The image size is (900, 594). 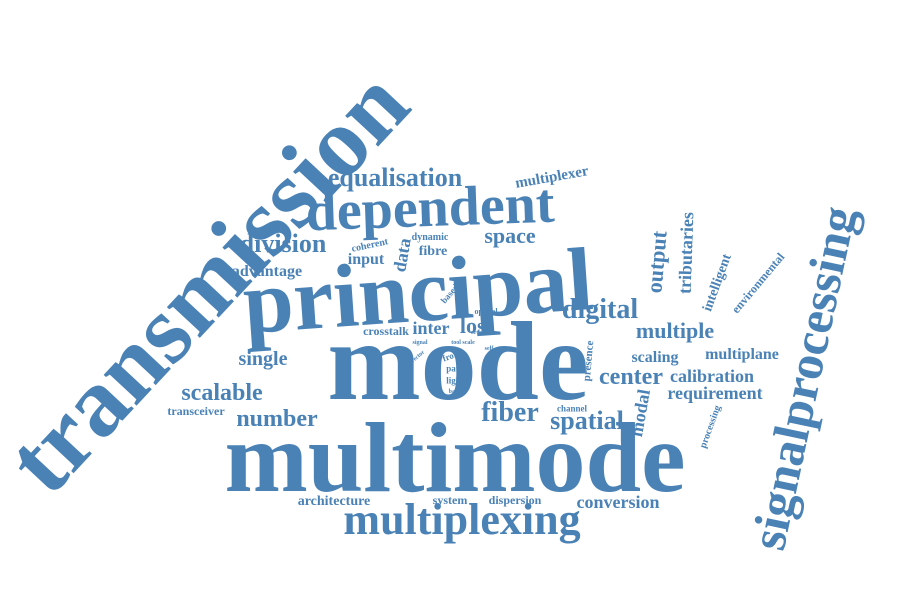 I want to click on word-optical: optical, so click(x=486, y=311).